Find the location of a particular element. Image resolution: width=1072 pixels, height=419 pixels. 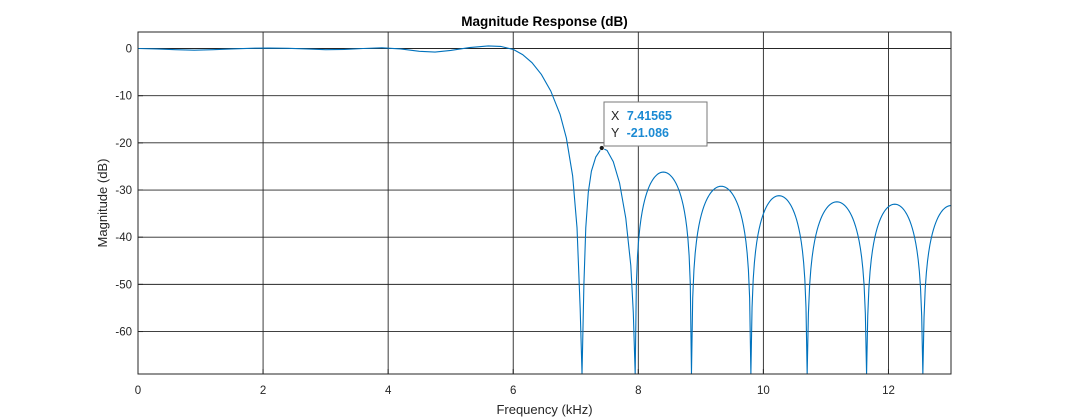

datatip: X 7.41565 Y -21.086 is located at coordinates (653, 126).